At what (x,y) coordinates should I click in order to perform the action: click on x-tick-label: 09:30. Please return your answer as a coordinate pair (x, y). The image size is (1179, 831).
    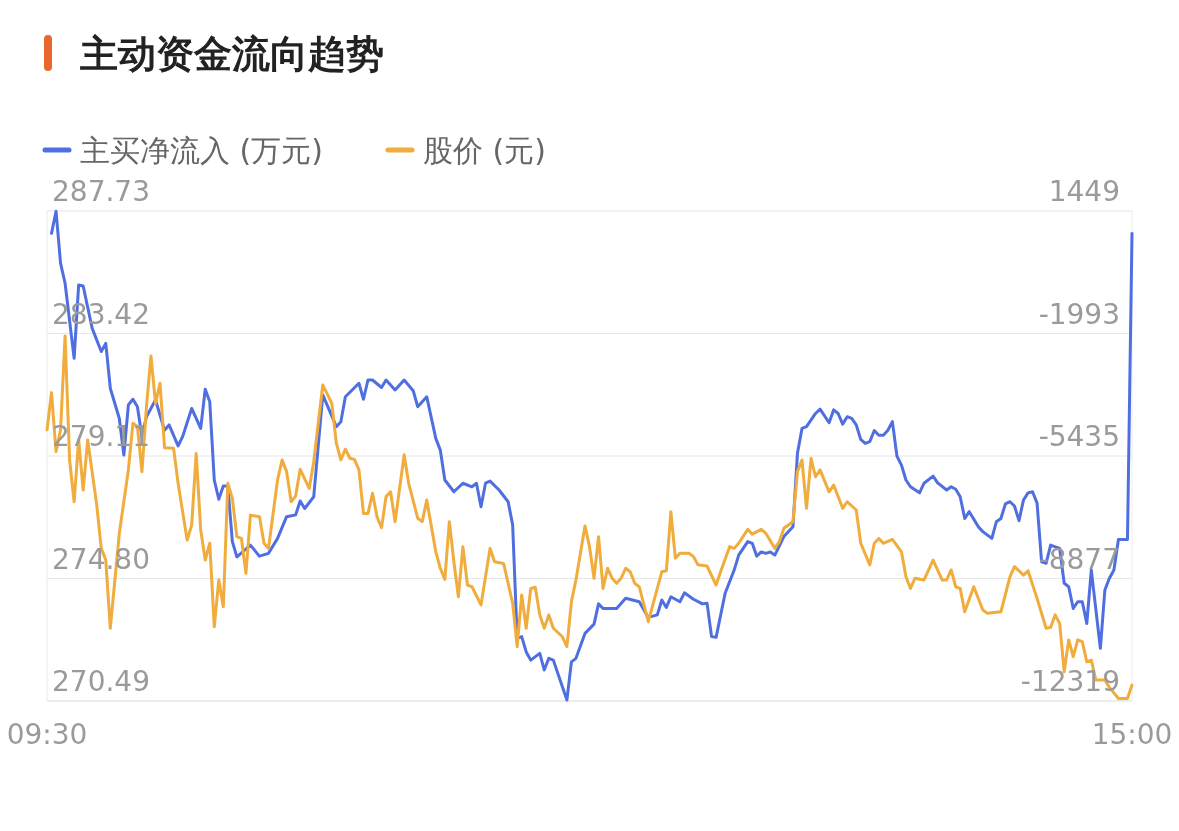
    Looking at the image, I should click on (47, 734).